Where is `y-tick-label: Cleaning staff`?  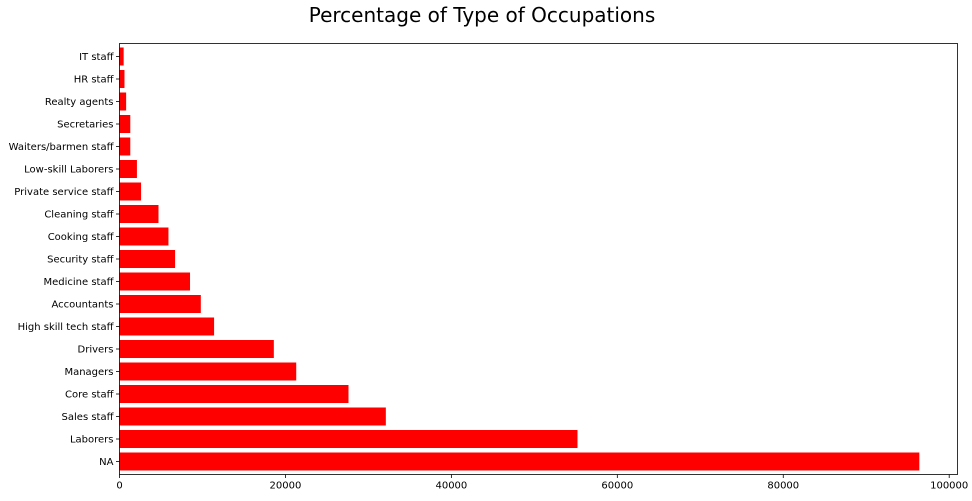 y-tick-label: Cleaning staff is located at coordinates (79, 215).